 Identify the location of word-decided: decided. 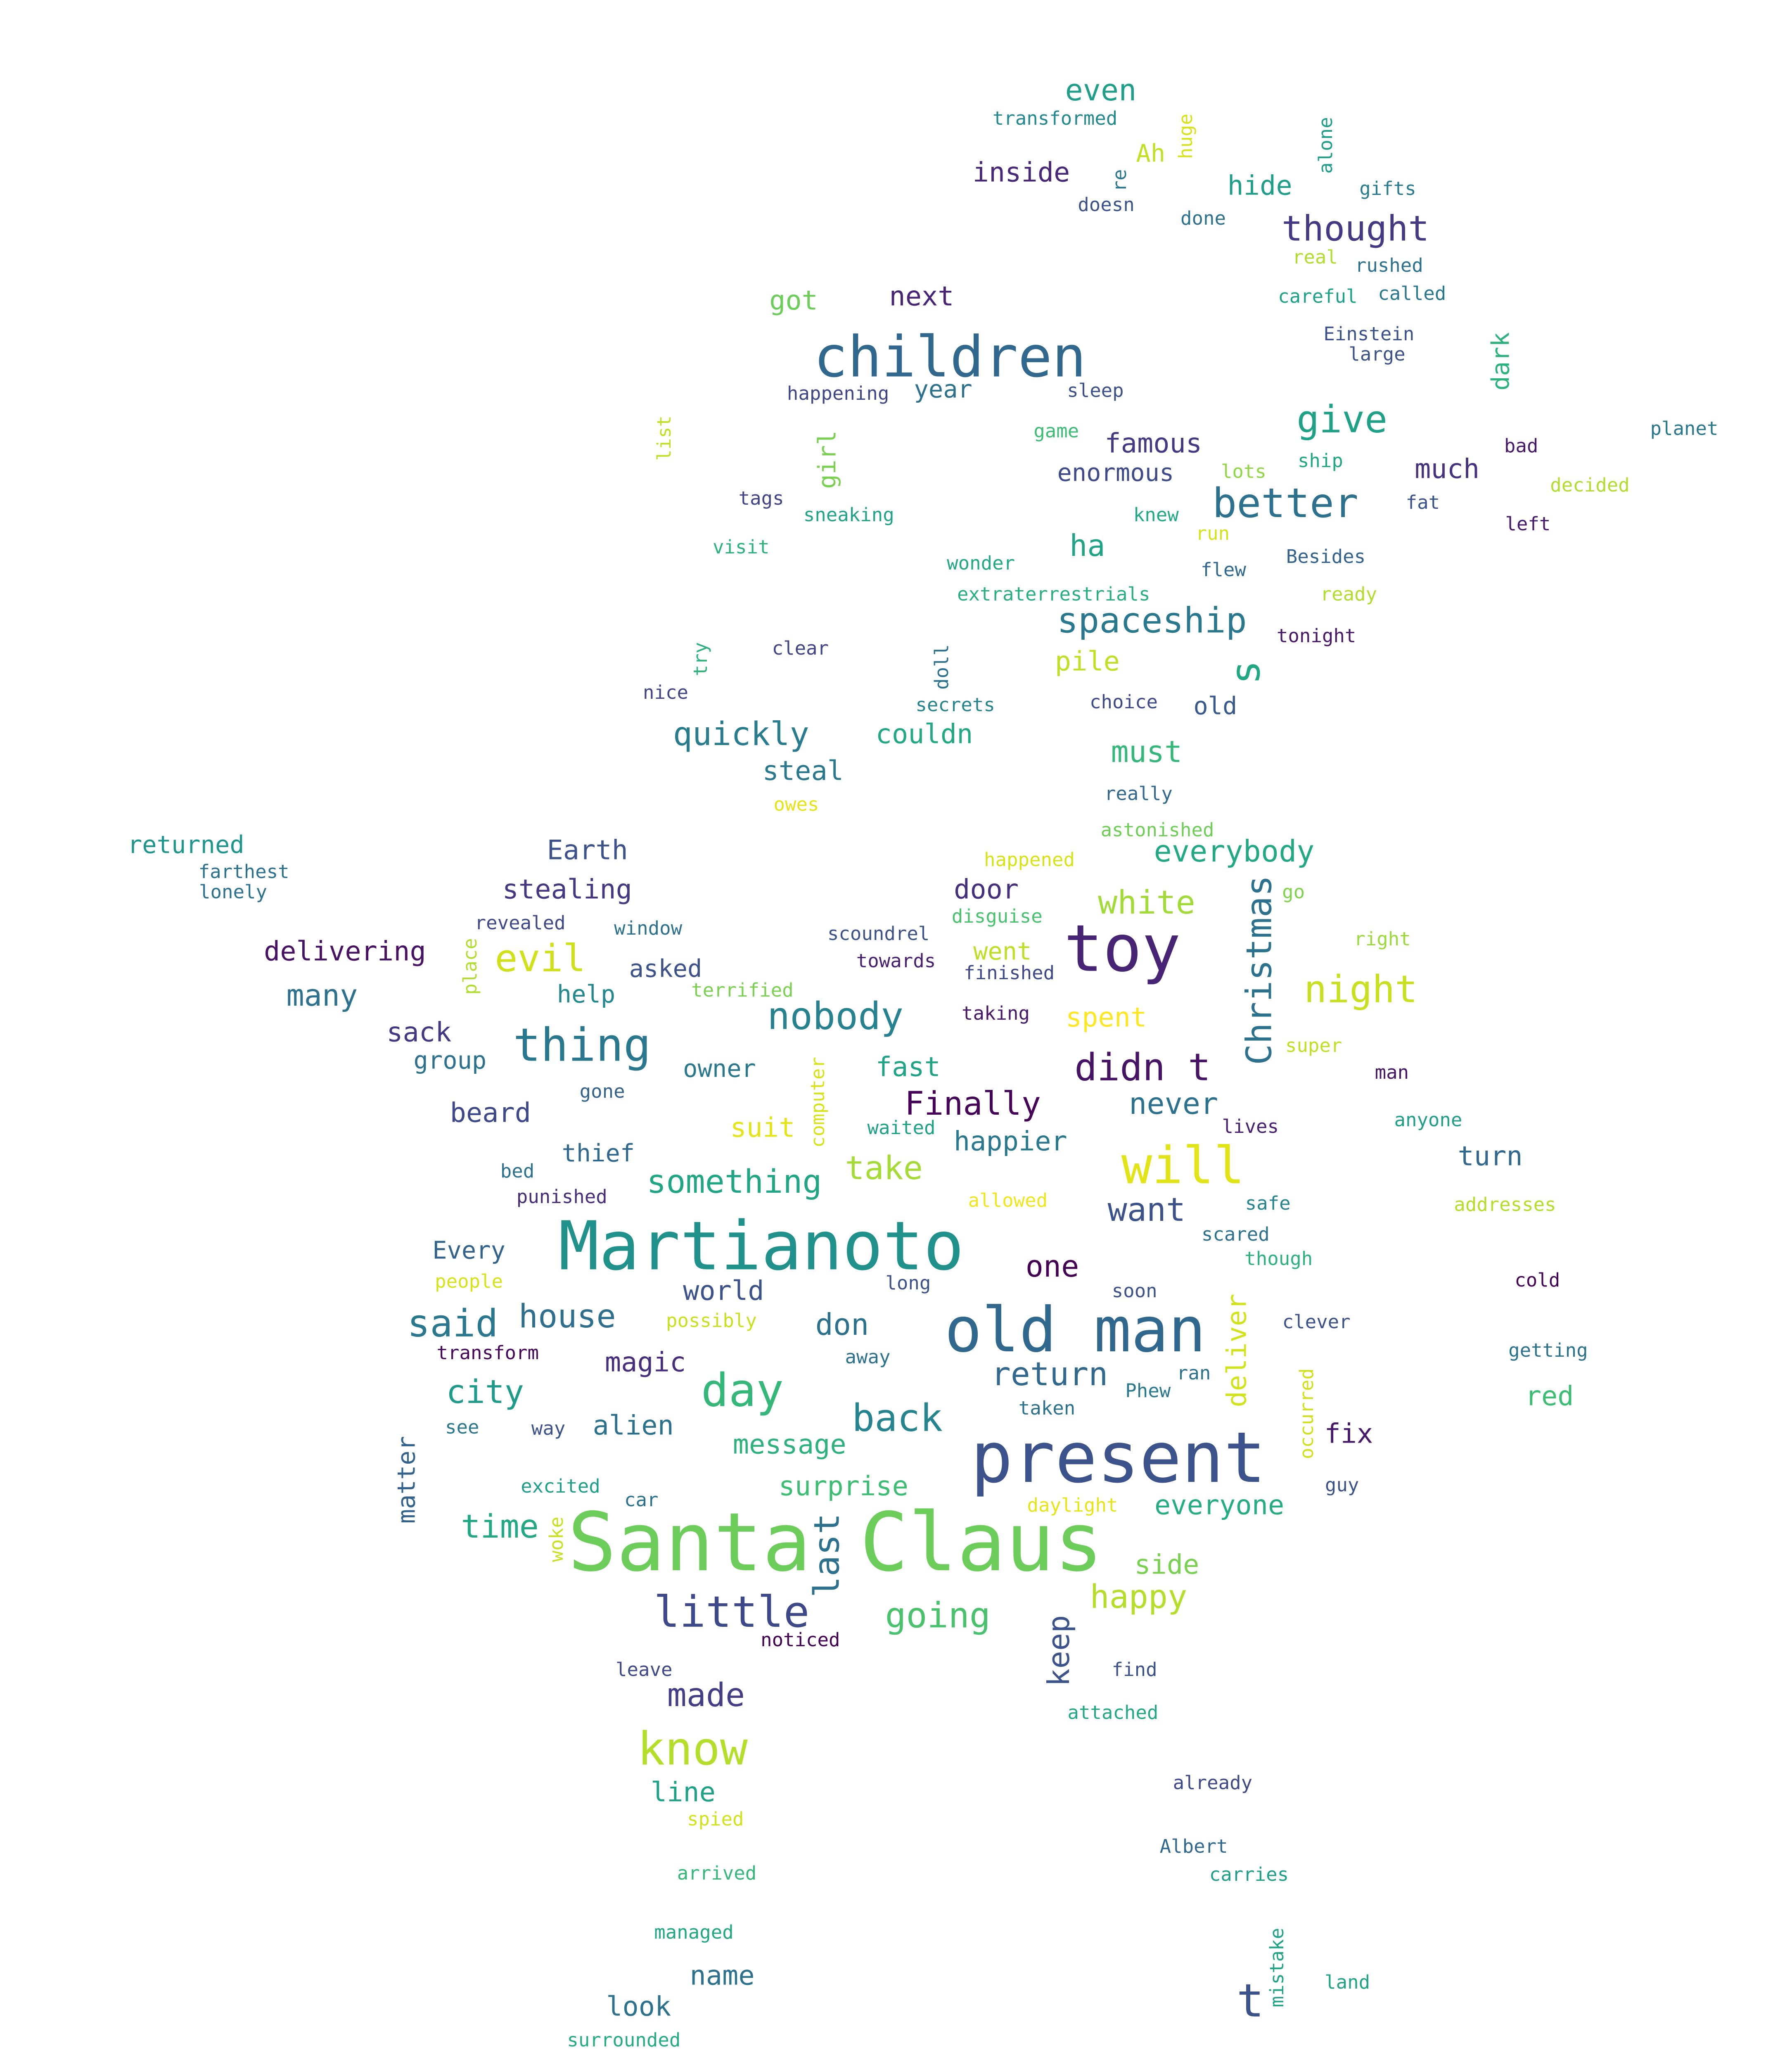
(1590, 485).